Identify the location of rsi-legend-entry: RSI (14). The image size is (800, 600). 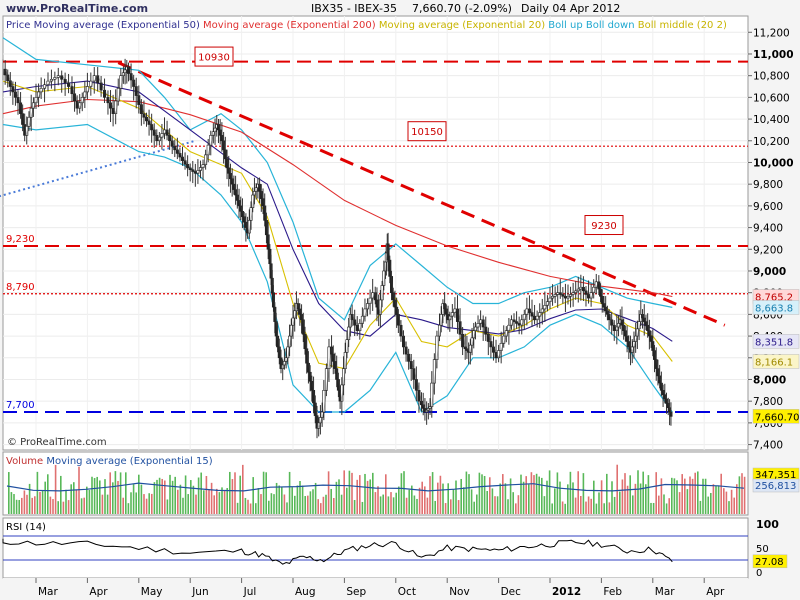
(26, 527).